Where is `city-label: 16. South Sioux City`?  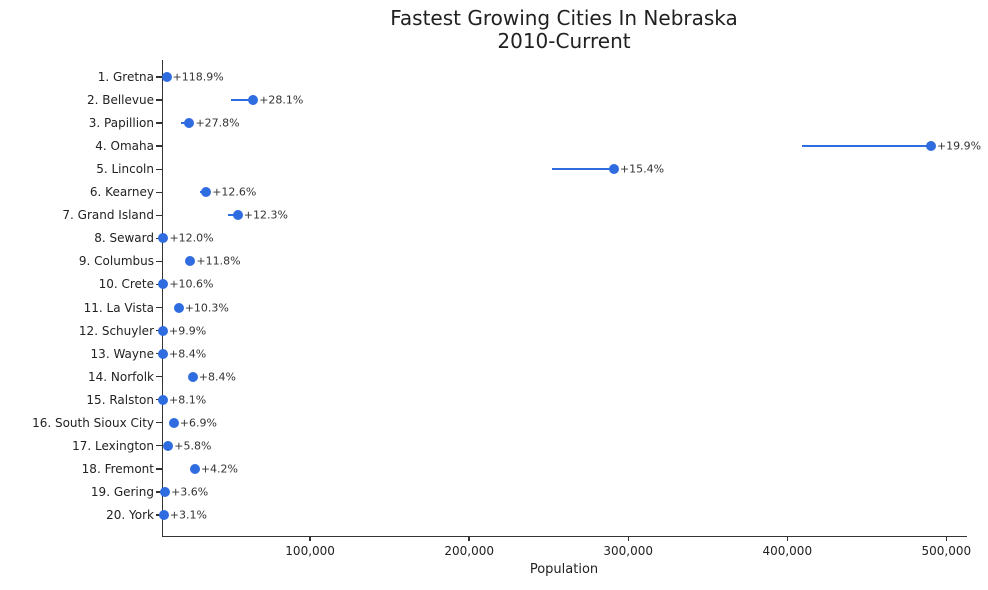
city-label: 16. South Sioux City is located at coordinates (93, 422).